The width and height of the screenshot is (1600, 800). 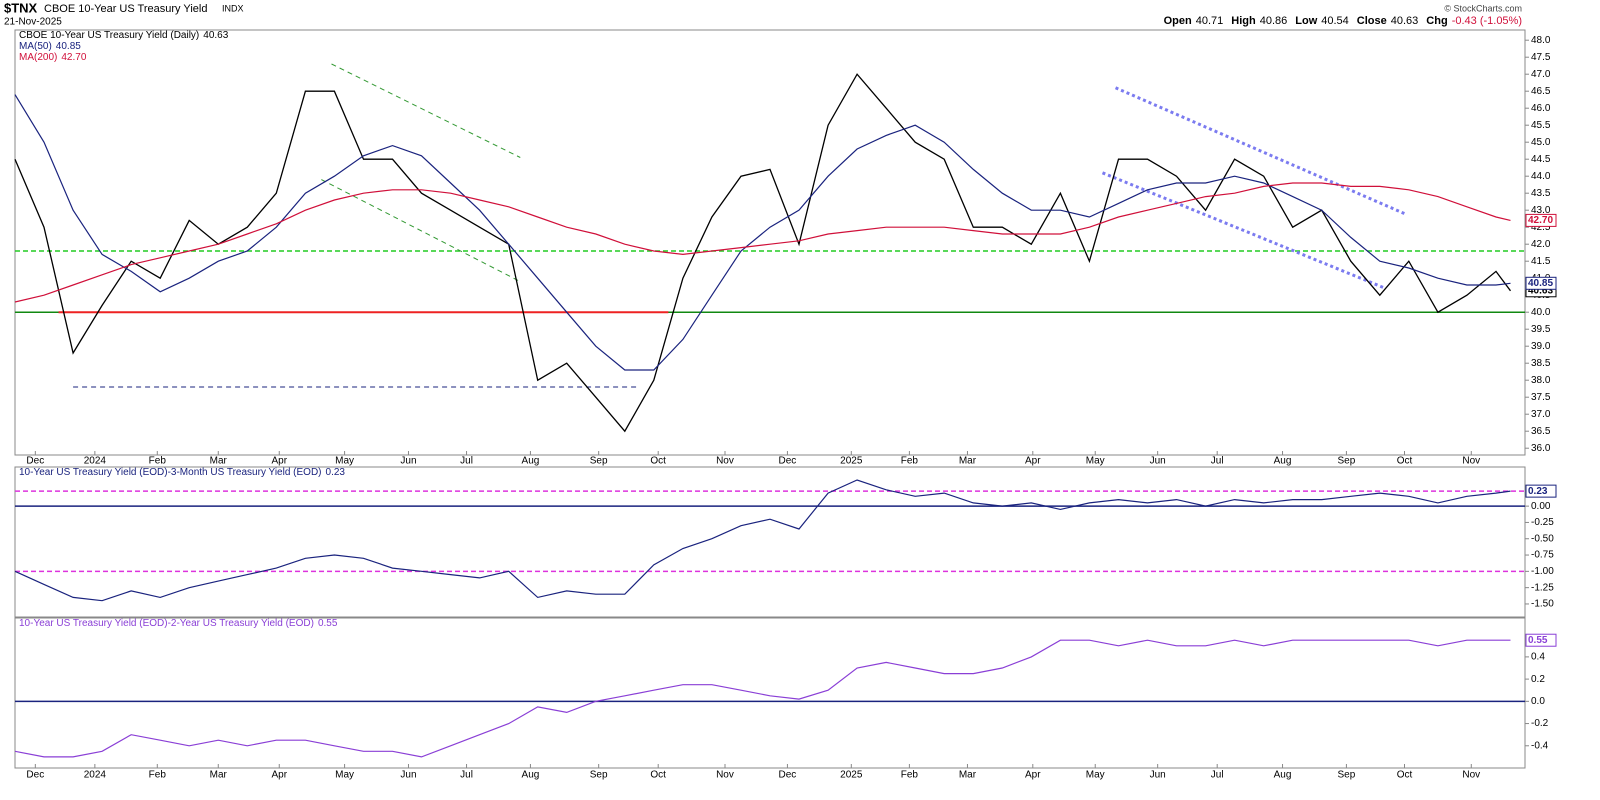 What do you see at coordinates (1538, 491) in the screenshot?
I see `last-value-label: 0.23` at bounding box center [1538, 491].